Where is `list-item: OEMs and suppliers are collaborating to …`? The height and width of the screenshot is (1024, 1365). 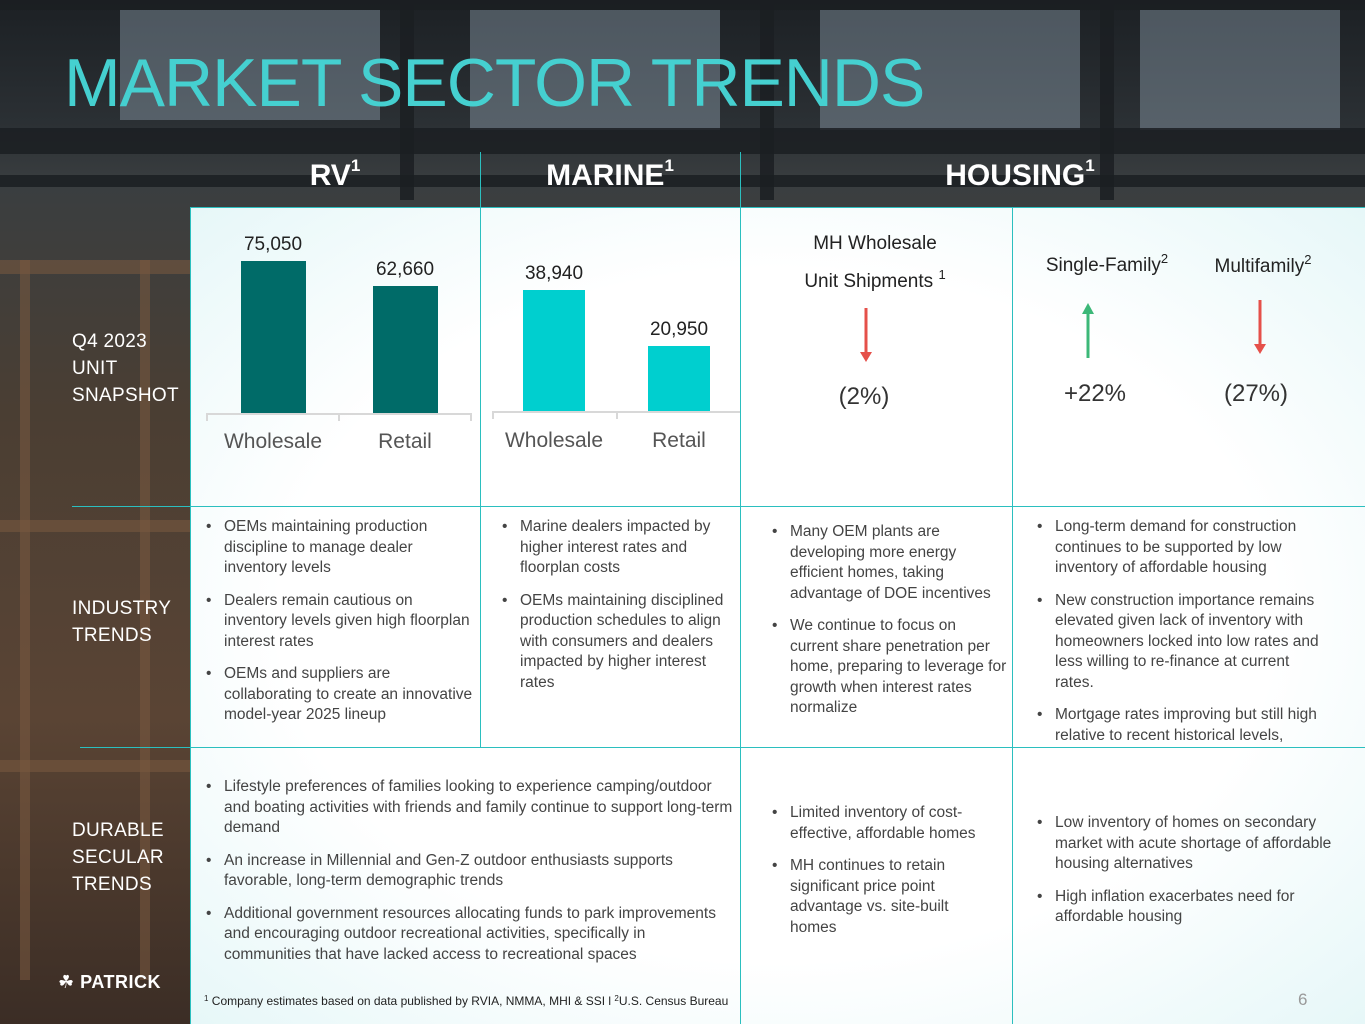 list-item: OEMs and suppliers are collaborating to … is located at coordinates (339, 695).